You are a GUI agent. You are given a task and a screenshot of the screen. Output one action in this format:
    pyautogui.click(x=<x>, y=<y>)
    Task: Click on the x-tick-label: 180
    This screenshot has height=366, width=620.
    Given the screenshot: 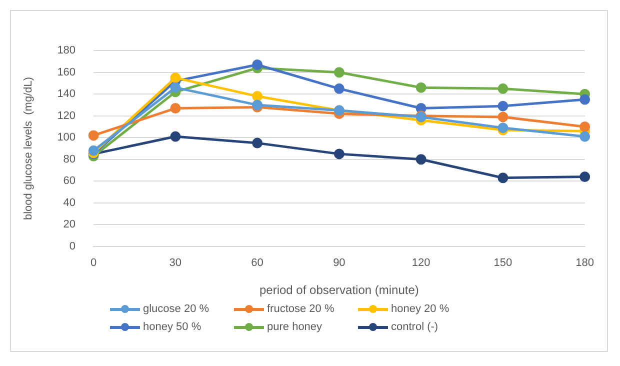 What is the action you would take?
    pyautogui.click(x=585, y=263)
    